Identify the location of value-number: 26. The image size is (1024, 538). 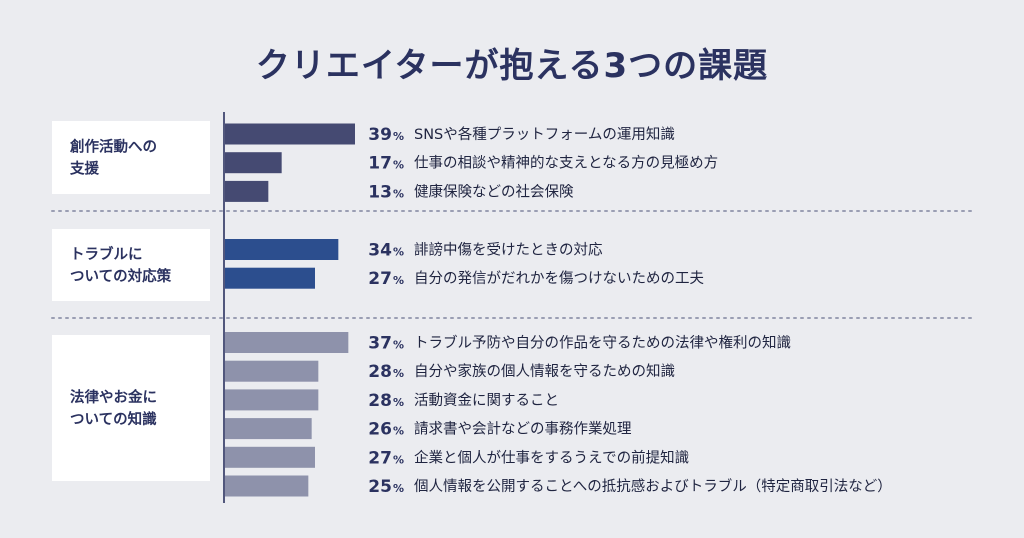
(380, 430).